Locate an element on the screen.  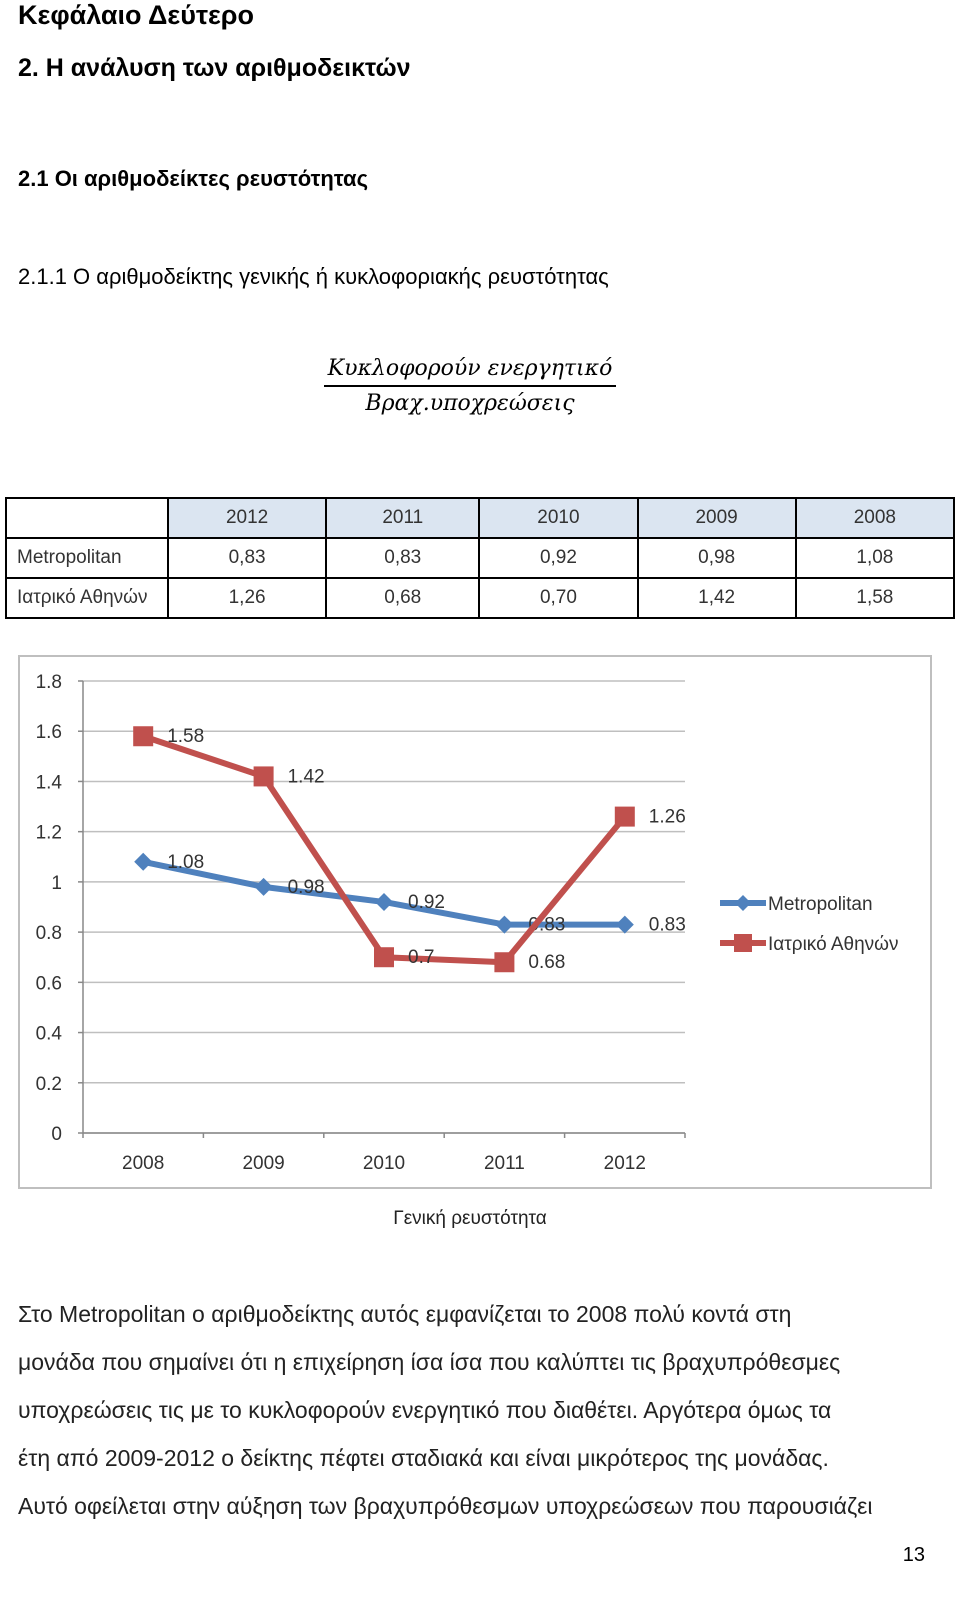
table-year-header: 2008 is located at coordinates (875, 518).